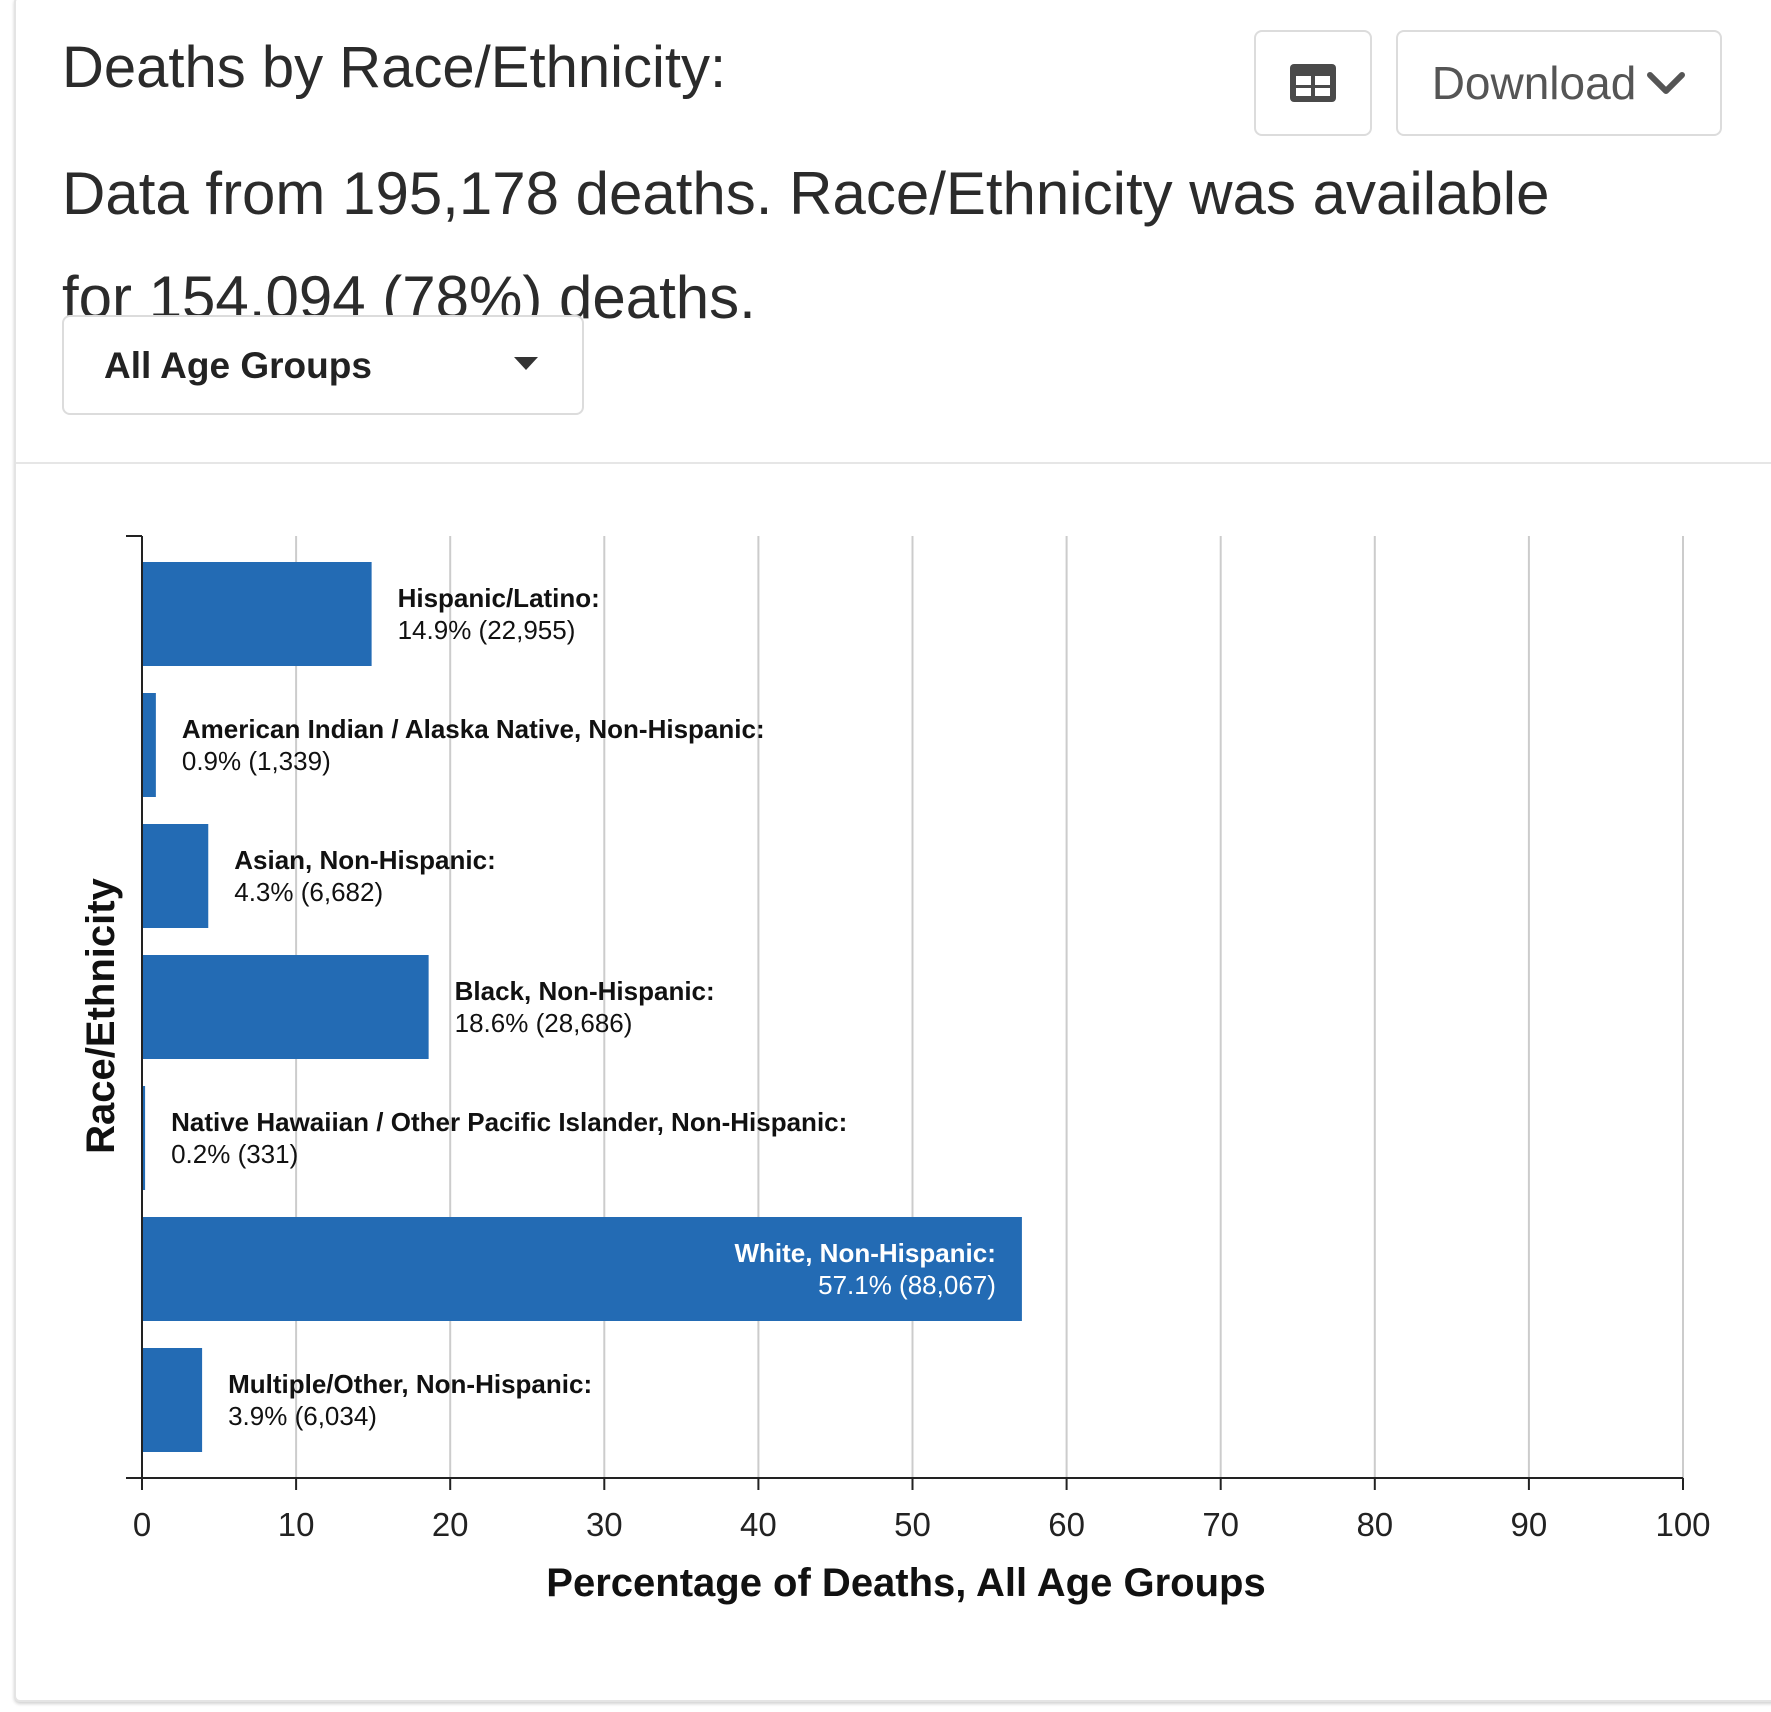 The width and height of the screenshot is (1771, 1712). I want to click on age-group-selected: All Age Groups, so click(238, 365).